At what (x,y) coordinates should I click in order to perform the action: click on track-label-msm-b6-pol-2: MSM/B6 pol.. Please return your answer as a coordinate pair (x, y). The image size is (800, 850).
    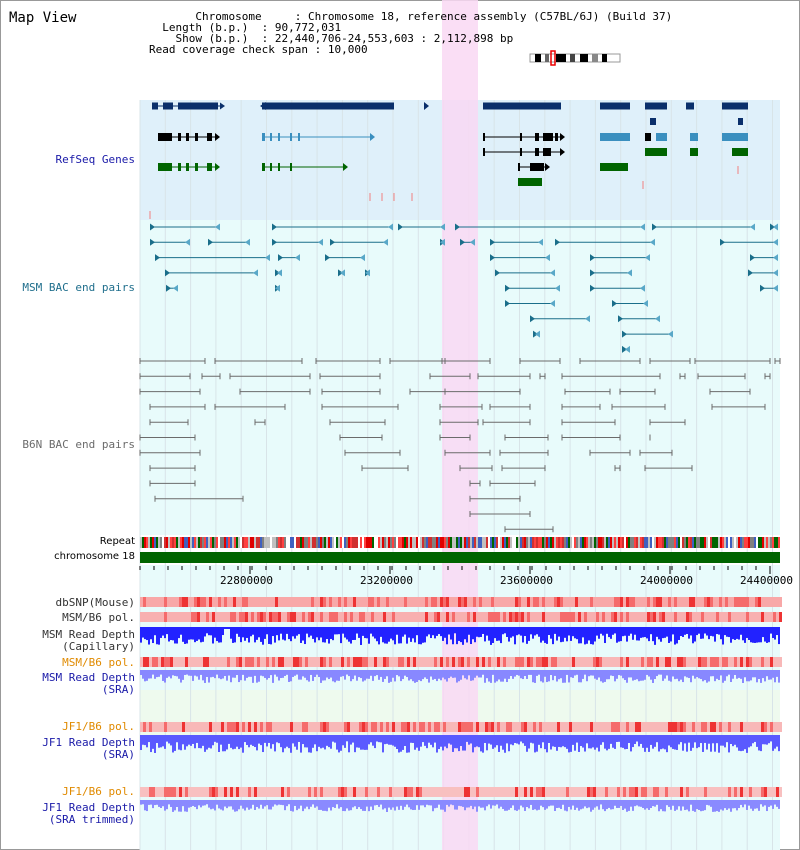
    Looking at the image, I should click on (98, 662).